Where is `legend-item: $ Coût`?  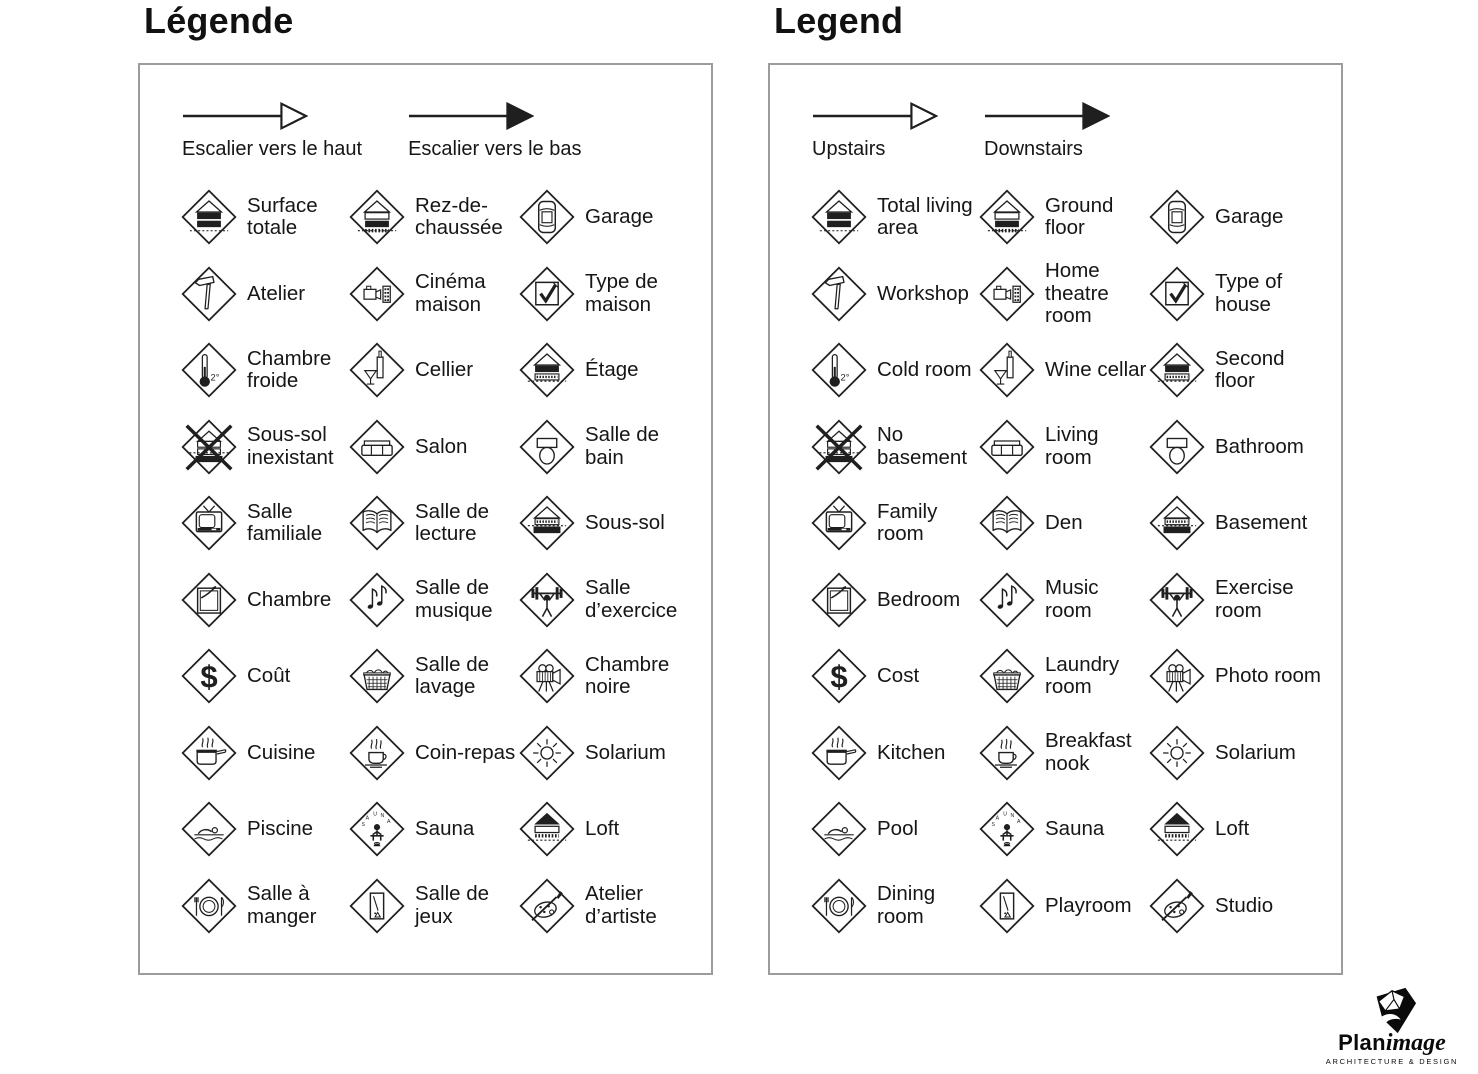
legend-item: $ Coût is located at coordinates (264, 676).